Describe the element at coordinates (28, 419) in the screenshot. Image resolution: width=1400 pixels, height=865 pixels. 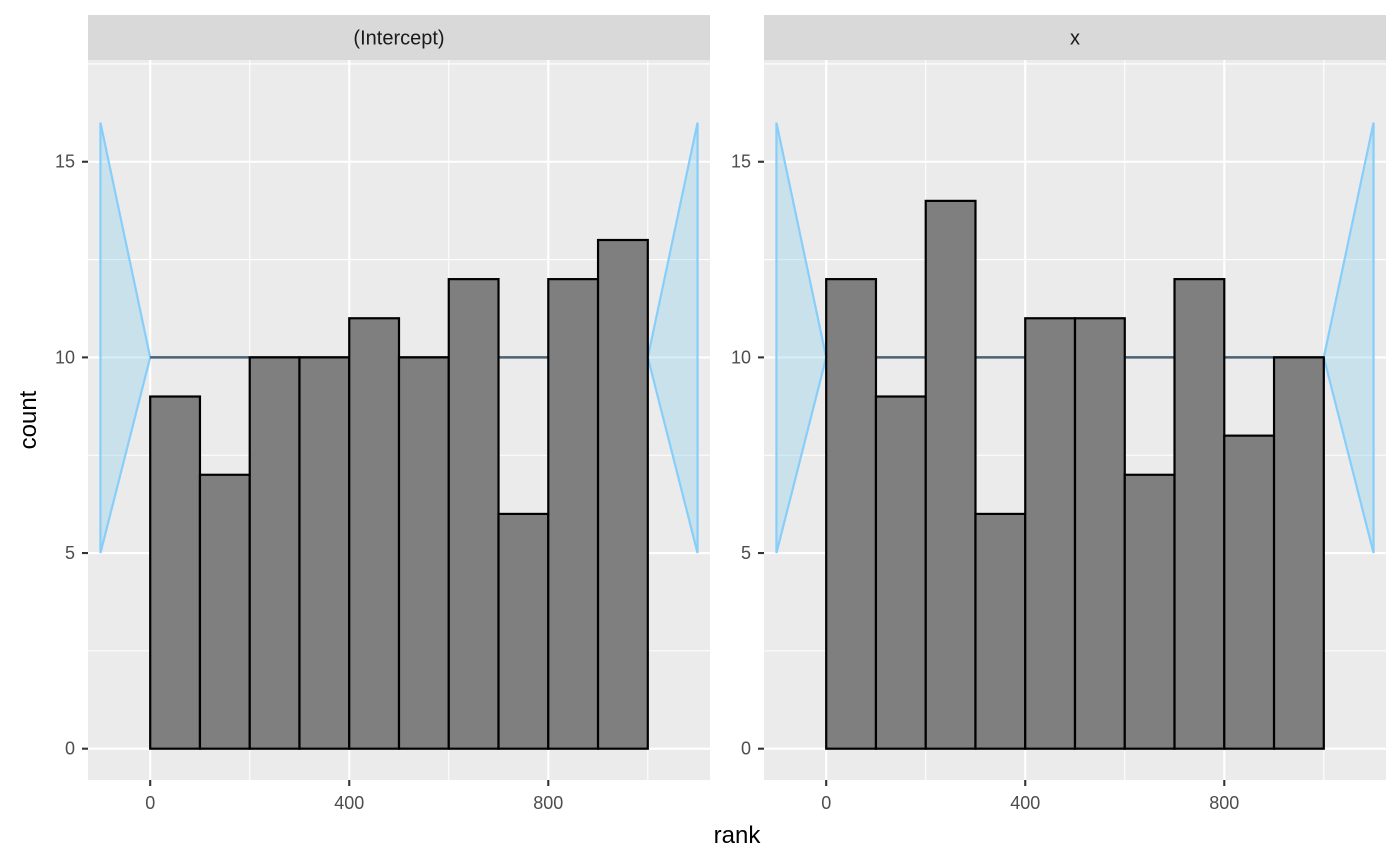
I see `y-axis-title: count` at that location.